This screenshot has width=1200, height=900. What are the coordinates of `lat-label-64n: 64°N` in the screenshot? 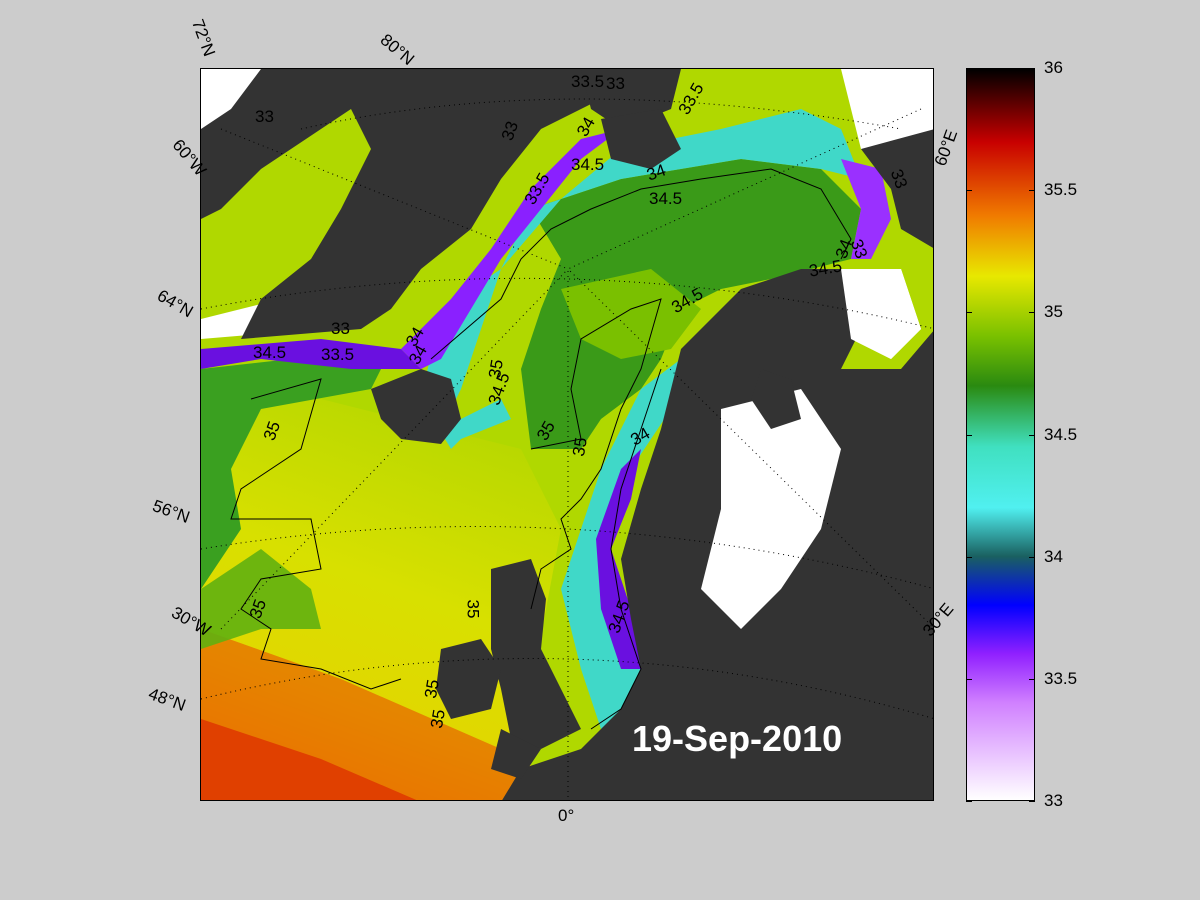 It's located at (175, 303).